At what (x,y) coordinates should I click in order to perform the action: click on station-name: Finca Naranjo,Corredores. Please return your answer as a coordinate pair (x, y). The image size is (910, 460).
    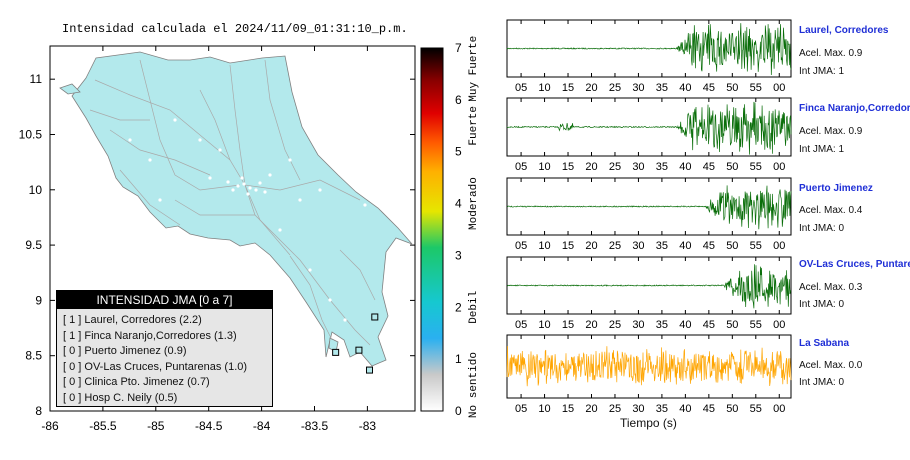
    Looking at the image, I should click on (854, 108).